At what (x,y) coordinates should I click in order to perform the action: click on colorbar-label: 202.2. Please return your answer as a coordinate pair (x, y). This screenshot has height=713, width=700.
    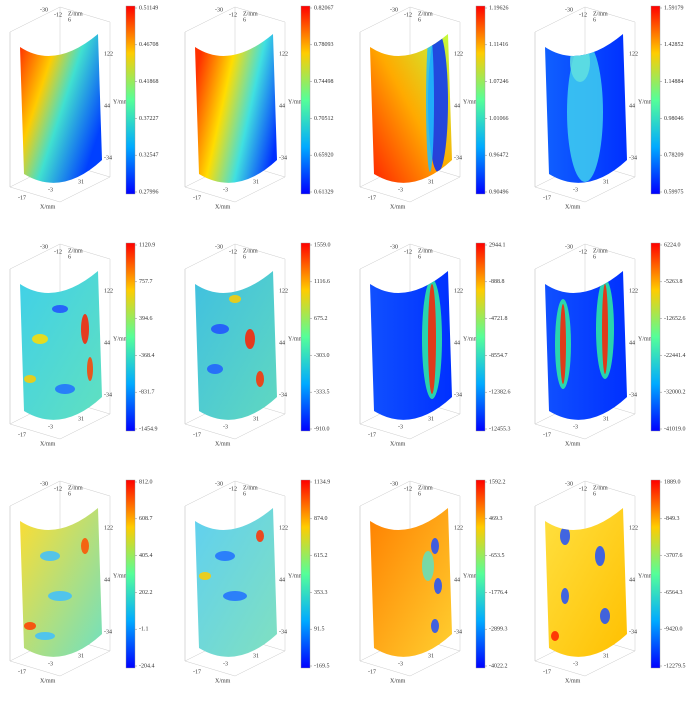
    Looking at the image, I should click on (146, 593).